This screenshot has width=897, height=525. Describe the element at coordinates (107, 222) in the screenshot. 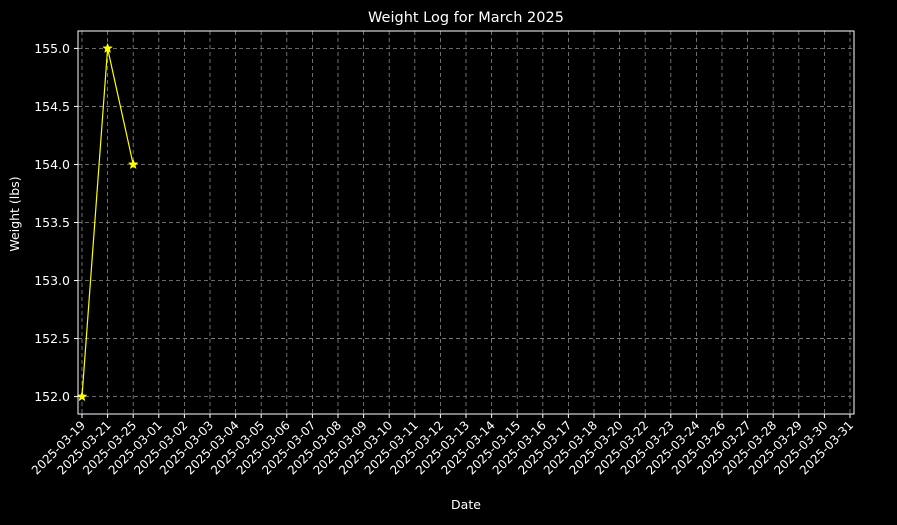

I see `series-layer` at that location.